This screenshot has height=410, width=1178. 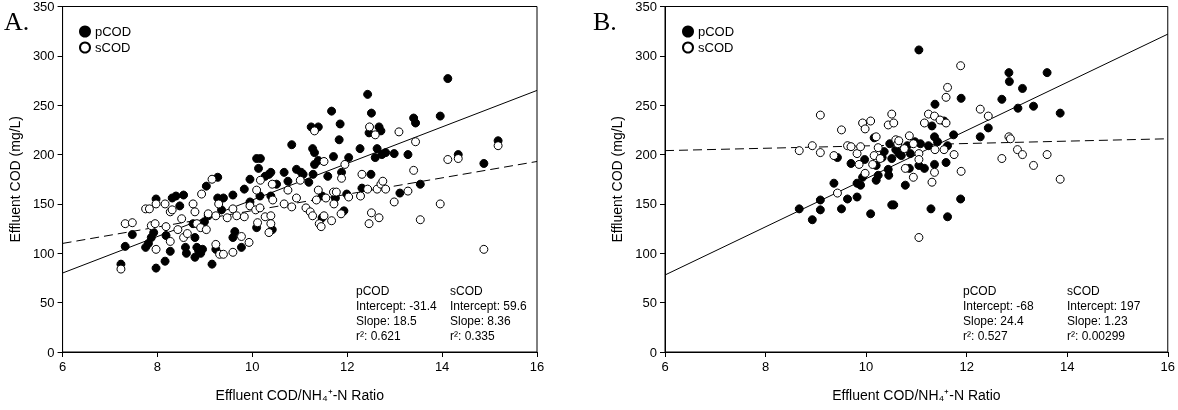 I want to click on chart-title: B., so click(x=605, y=21).